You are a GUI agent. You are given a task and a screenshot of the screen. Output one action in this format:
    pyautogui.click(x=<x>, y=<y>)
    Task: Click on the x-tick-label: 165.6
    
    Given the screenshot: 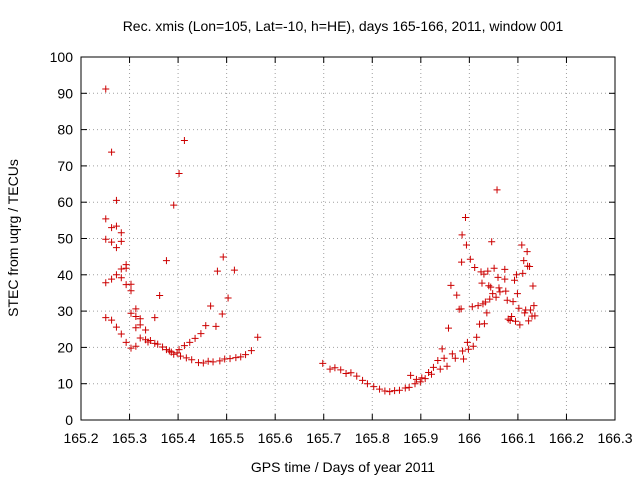 What is the action you would take?
    pyautogui.click(x=275, y=438)
    